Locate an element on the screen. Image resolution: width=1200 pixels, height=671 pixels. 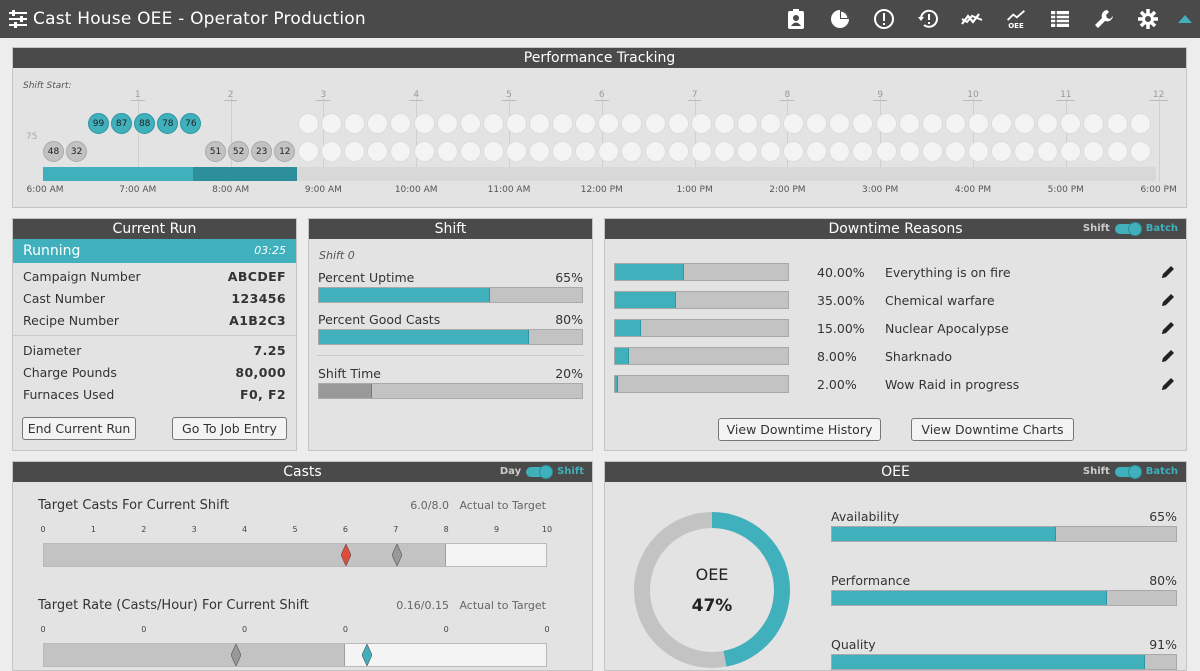
scale-tick-label: 3 is located at coordinates (194, 529).